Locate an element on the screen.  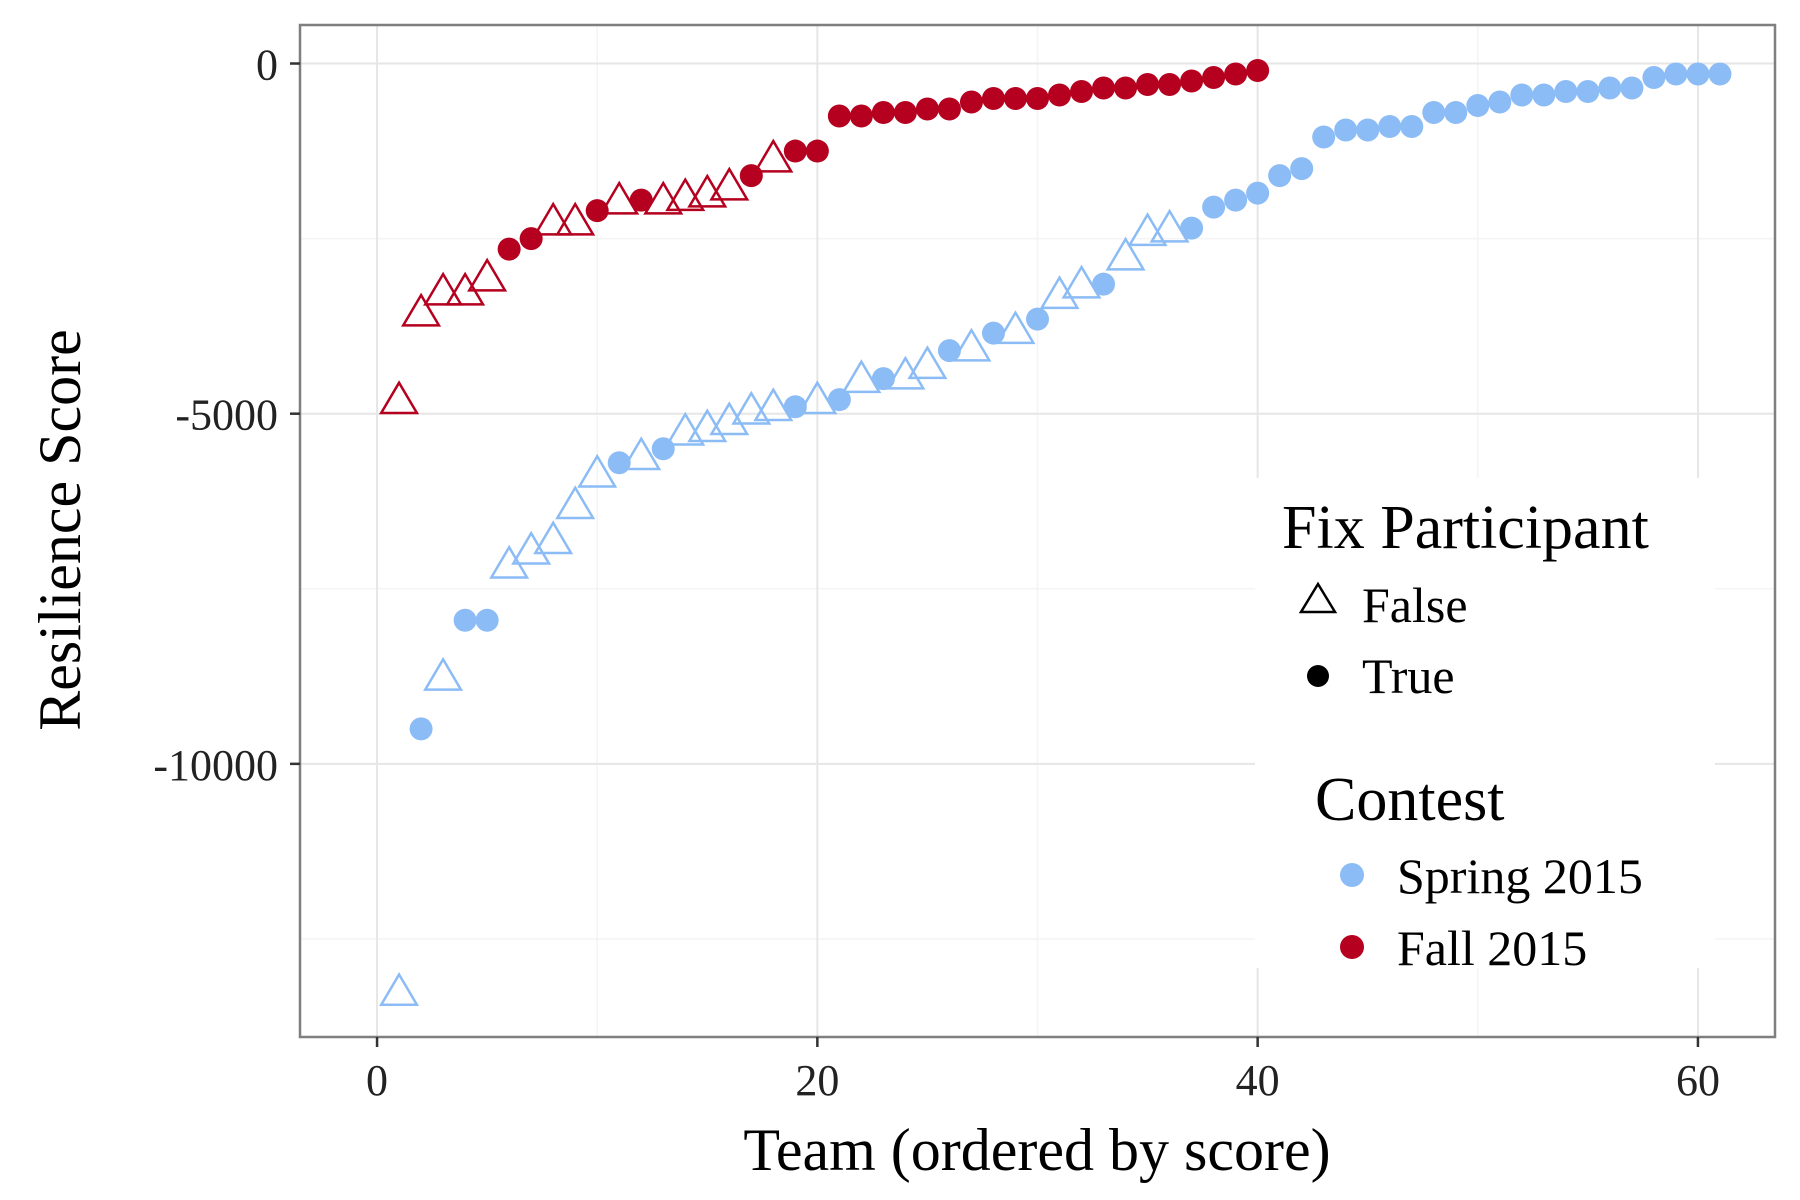
legend-title-contest: Contest is located at coordinates (1409, 800).